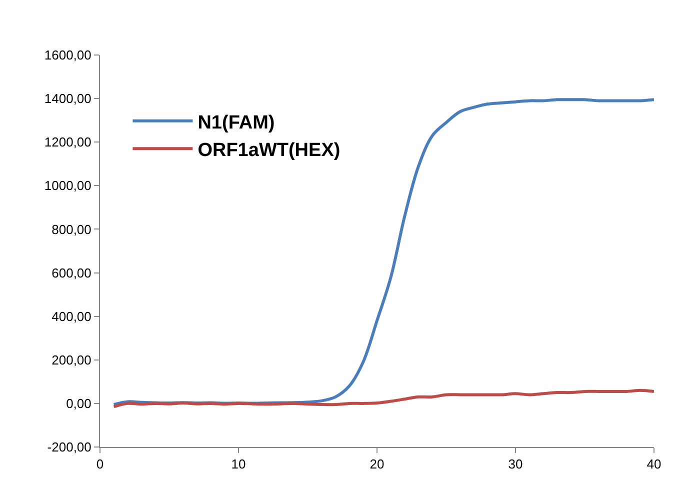 The height and width of the screenshot is (484, 684). Describe the element at coordinates (68, 55) in the screenshot. I see `y-tick-label: 1600,00` at that location.